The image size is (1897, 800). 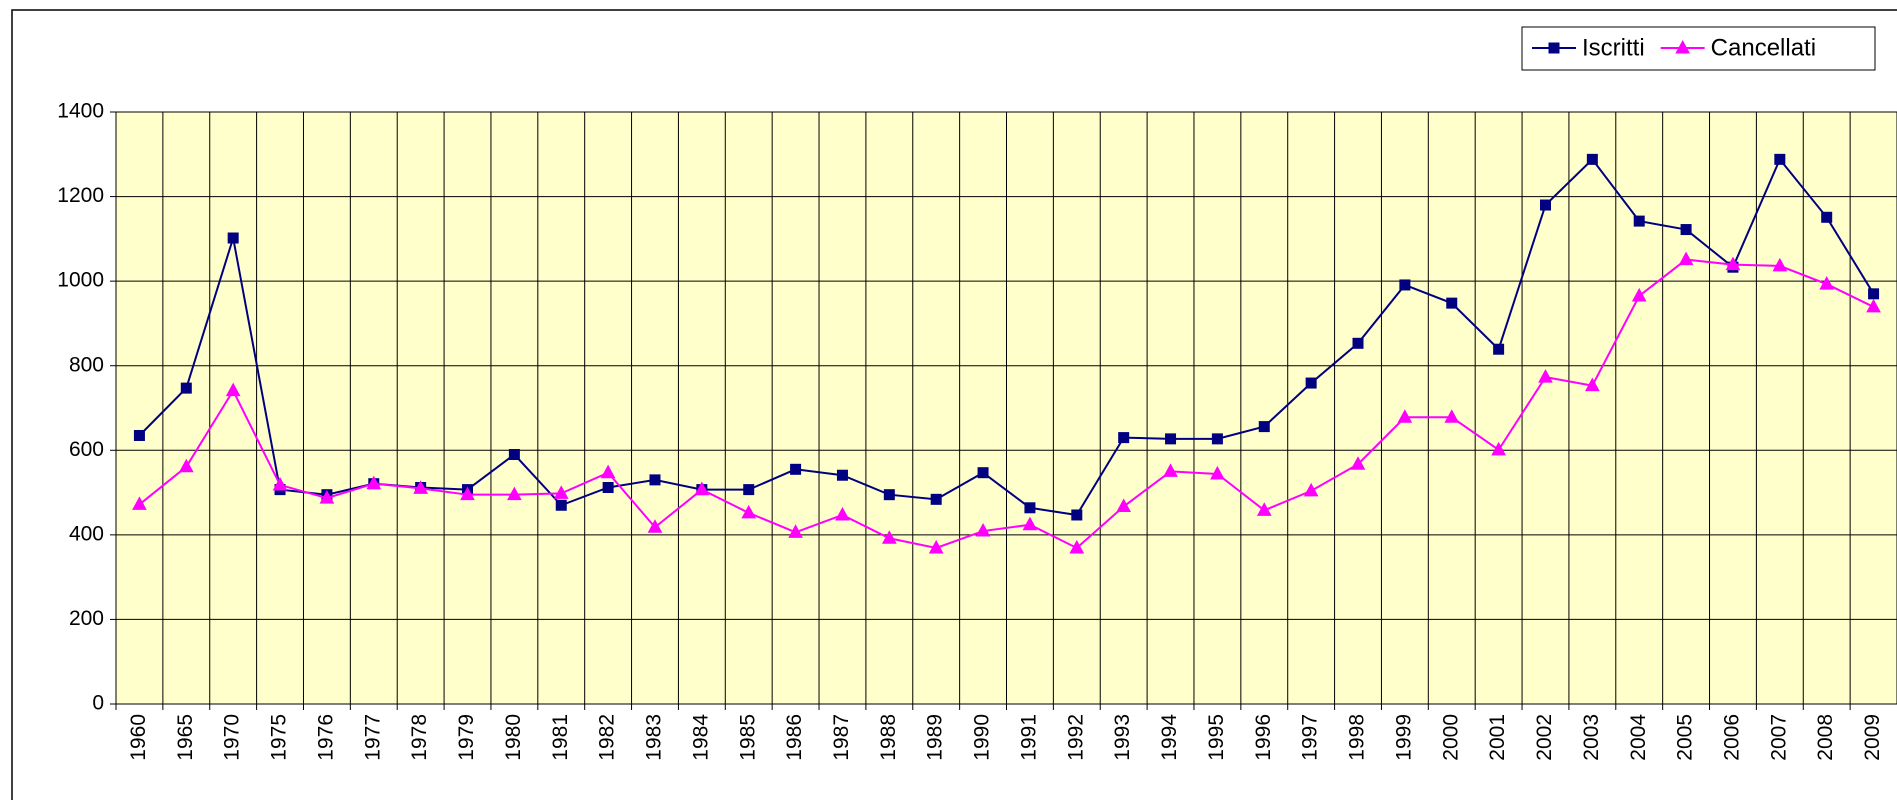 I want to click on y-tick-label: 200, so click(x=86, y=618).